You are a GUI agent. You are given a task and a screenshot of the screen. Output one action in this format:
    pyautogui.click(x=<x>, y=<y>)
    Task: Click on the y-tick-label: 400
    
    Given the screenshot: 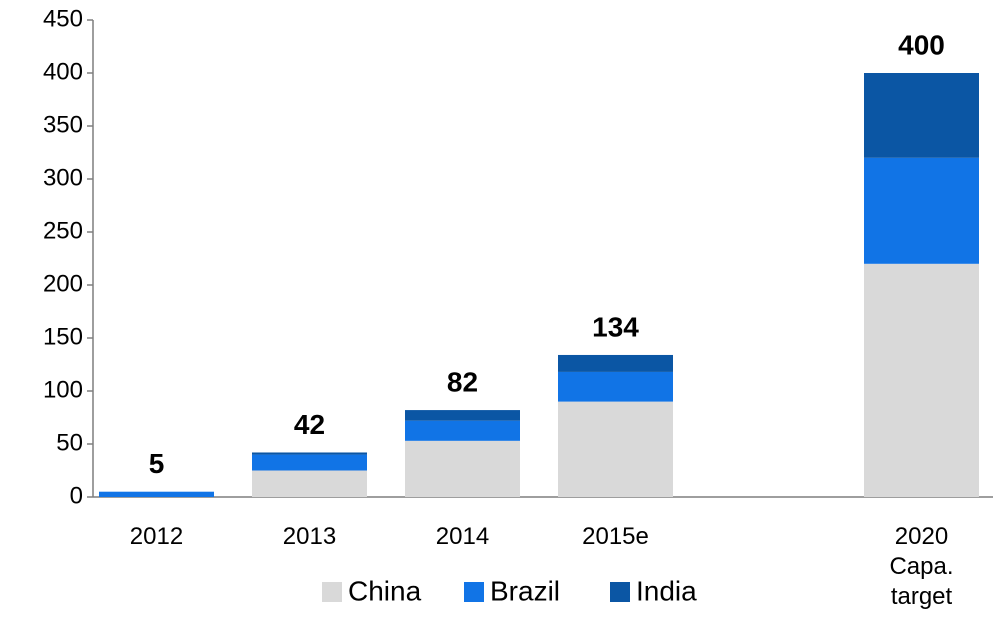 What is the action you would take?
    pyautogui.click(x=63, y=71)
    